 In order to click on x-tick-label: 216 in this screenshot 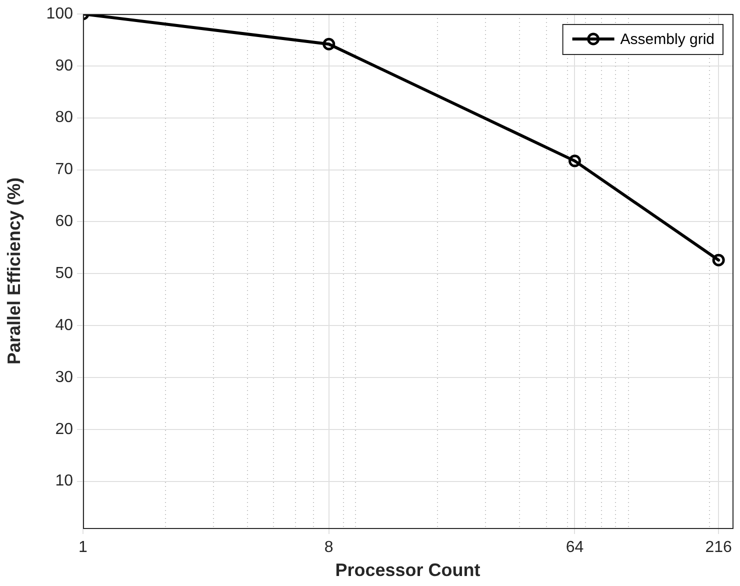, I will do `click(718, 547)`.